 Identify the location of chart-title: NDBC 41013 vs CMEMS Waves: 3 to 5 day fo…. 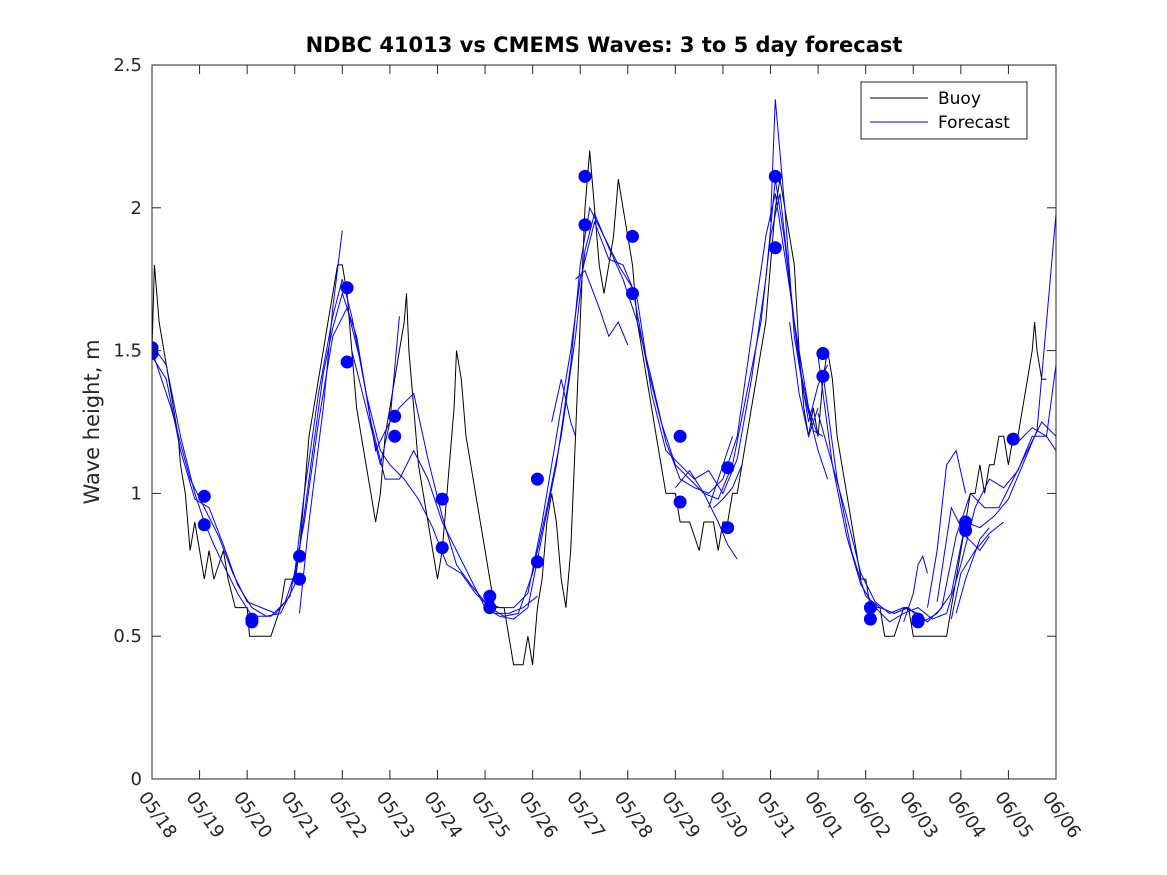
(604, 45).